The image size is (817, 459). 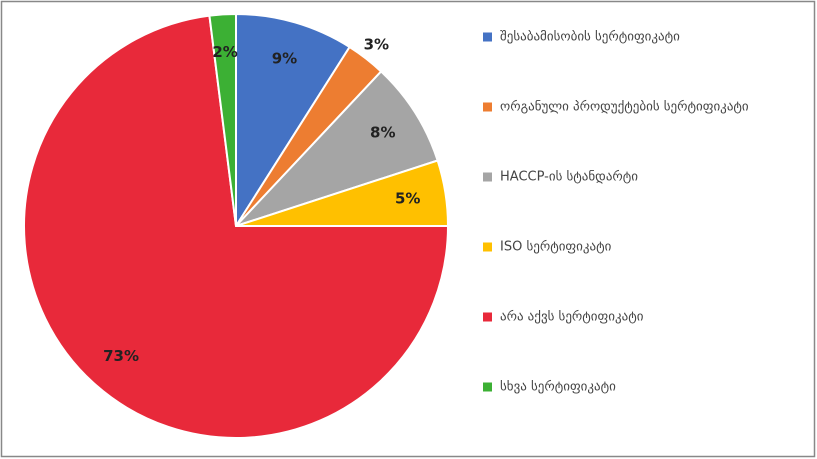 What do you see at coordinates (558, 387) in the screenshot?
I see `legend-label: სხვა სერტიფიკატი` at bounding box center [558, 387].